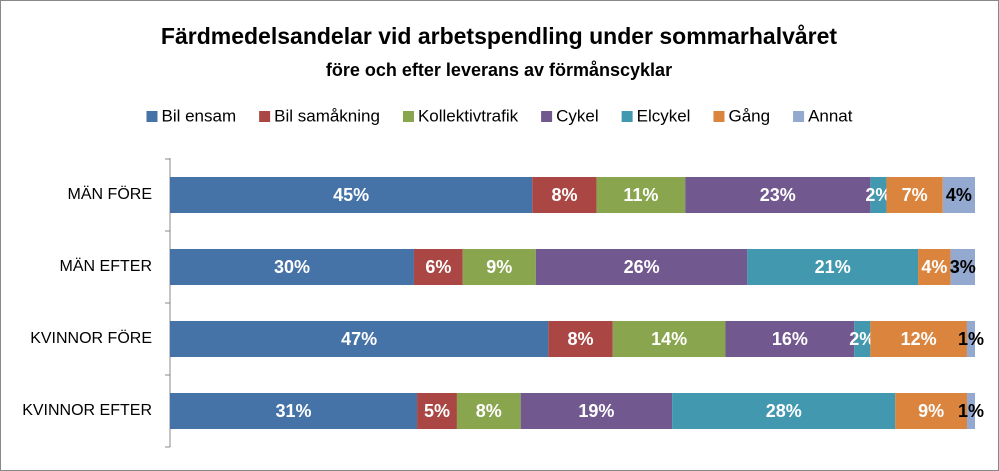 The width and height of the screenshot is (999, 471). I want to click on data-label: 19%, so click(596, 411).